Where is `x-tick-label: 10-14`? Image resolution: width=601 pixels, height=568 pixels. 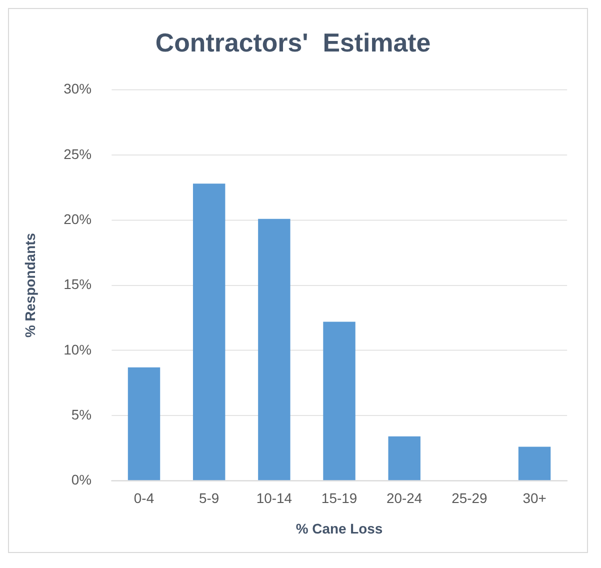 x-tick-label: 10-14 is located at coordinates (274, 498).